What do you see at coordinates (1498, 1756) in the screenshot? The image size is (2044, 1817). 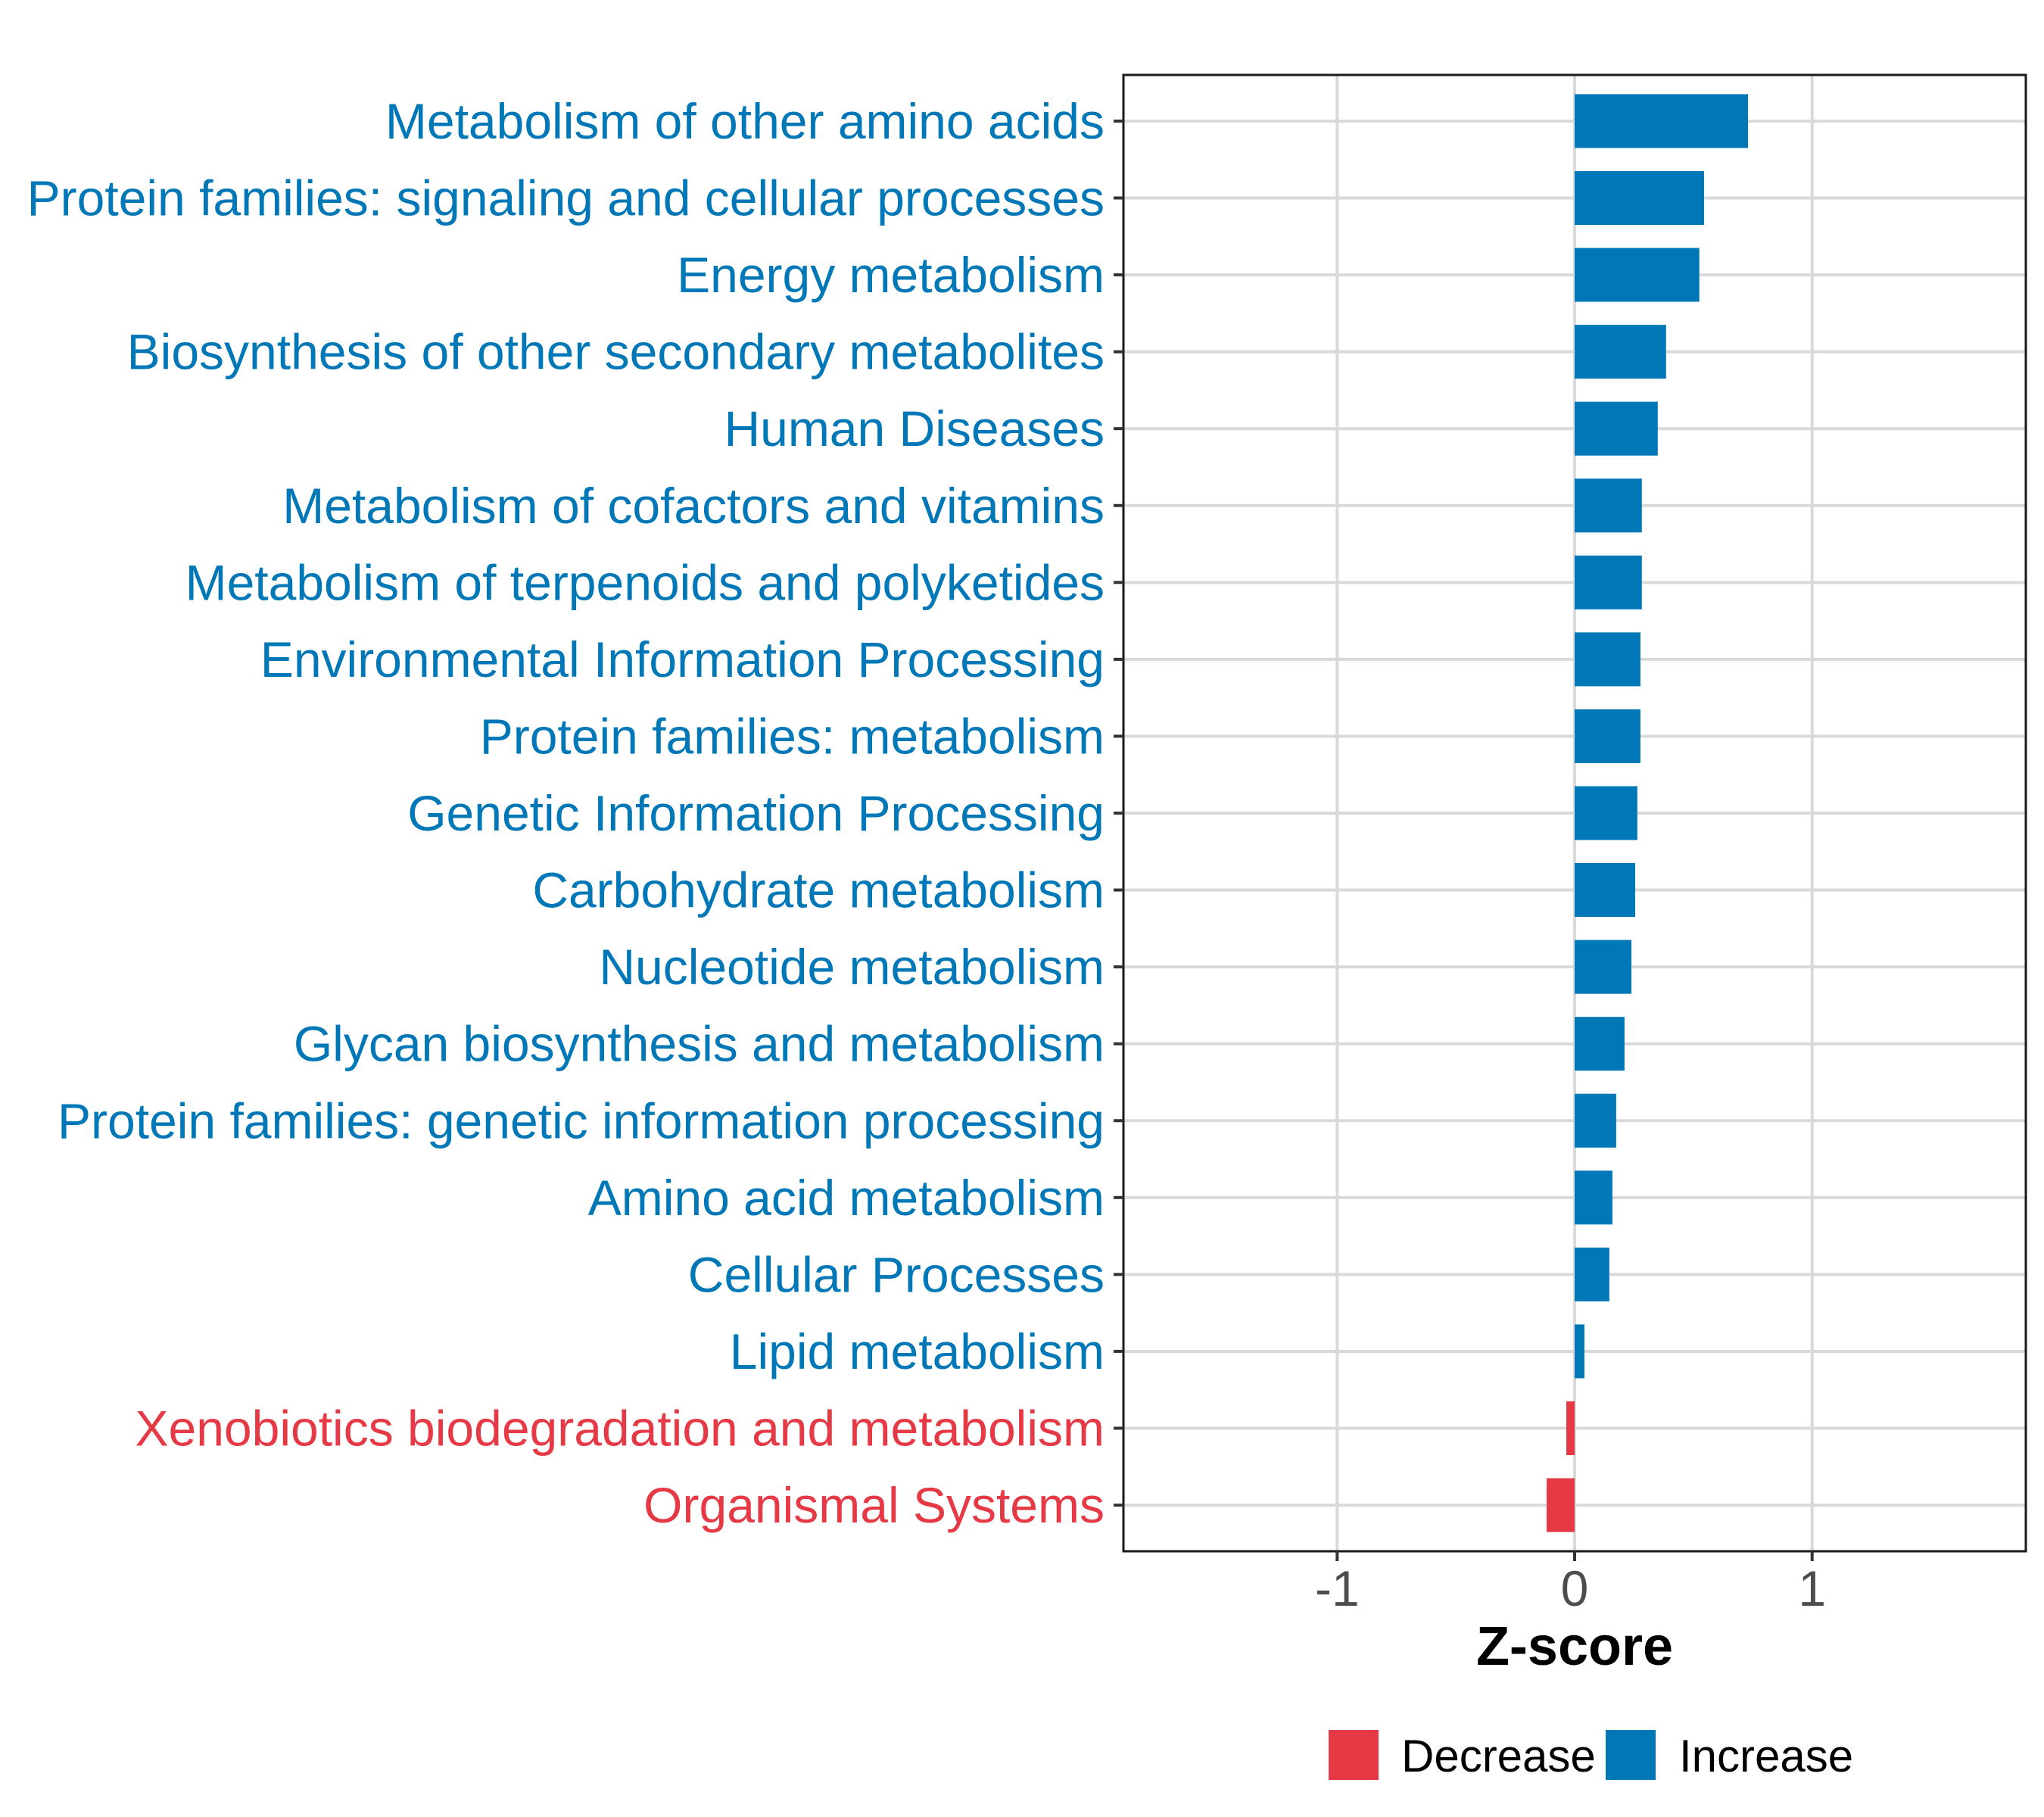 I see `legend-label-decrease: Decrease` at bounding box center [1498, 1756].